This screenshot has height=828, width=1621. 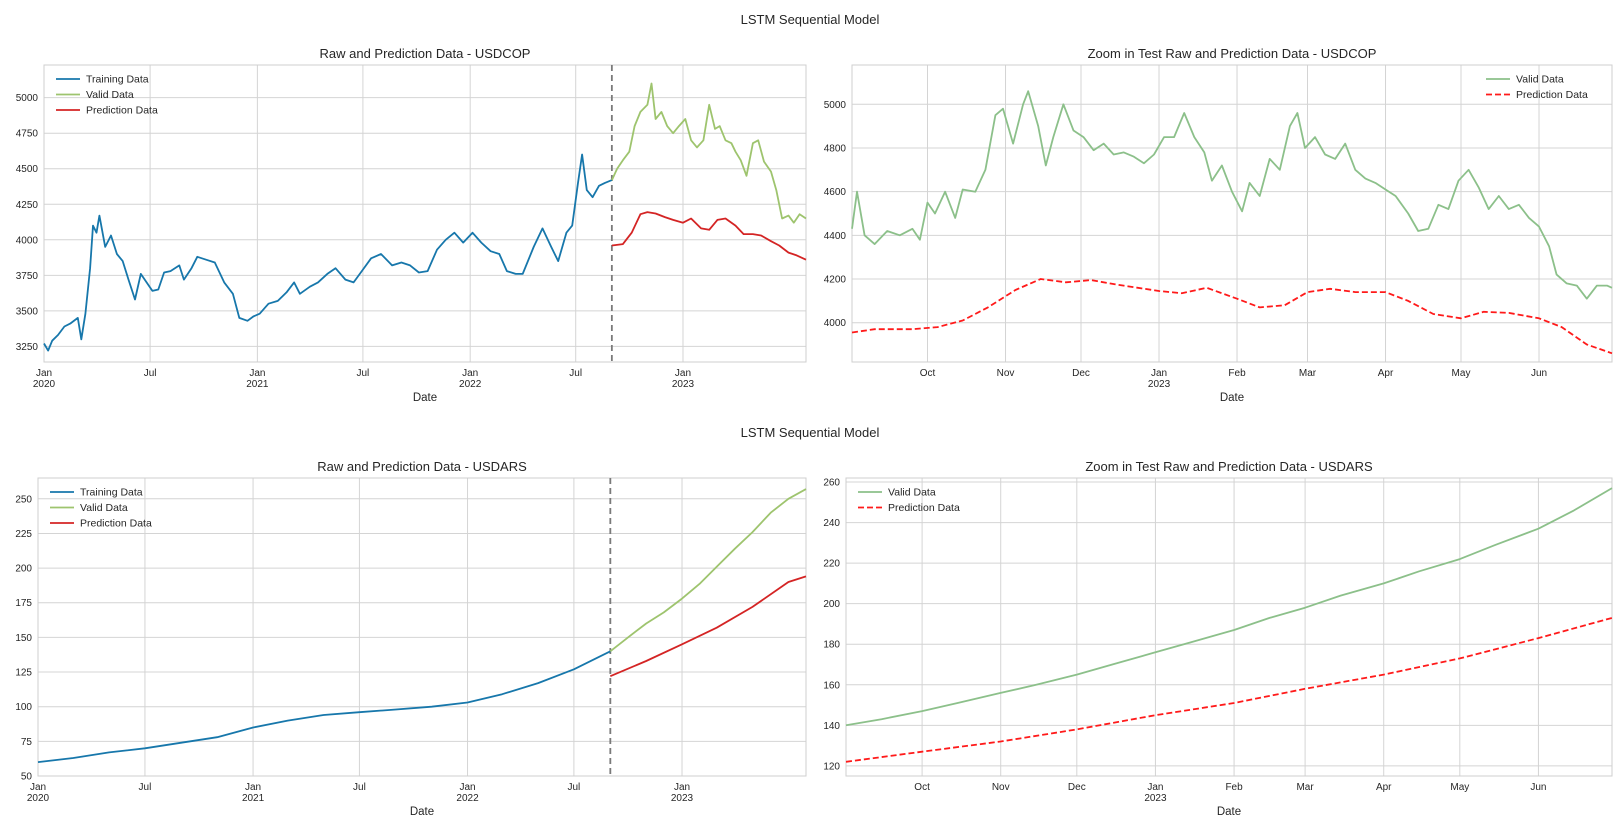 What do you see at coordinates (425, 53) in the screenshot?
I see `chart-title: Raw and Prediction Data - USDCOP` at bounding box center [425, 53].